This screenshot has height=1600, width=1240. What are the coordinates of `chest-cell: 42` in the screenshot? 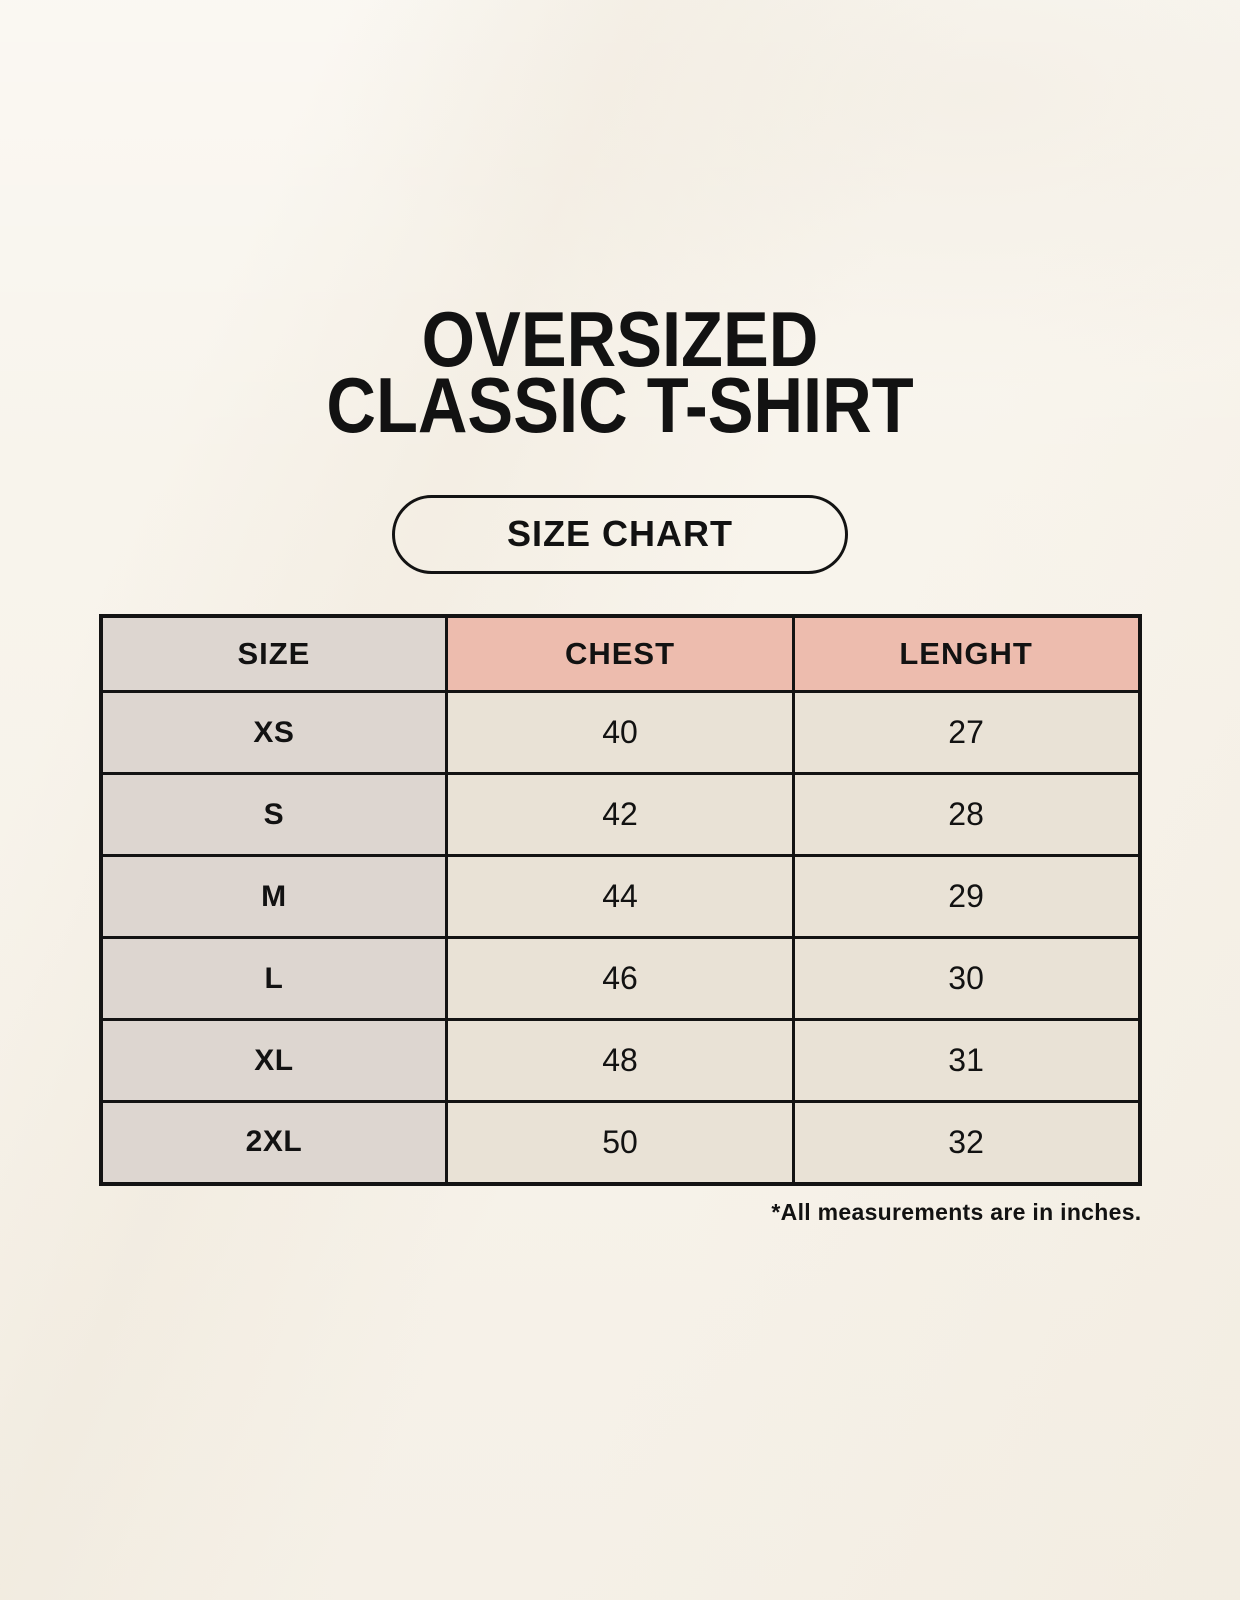 It's located at (620, 815).